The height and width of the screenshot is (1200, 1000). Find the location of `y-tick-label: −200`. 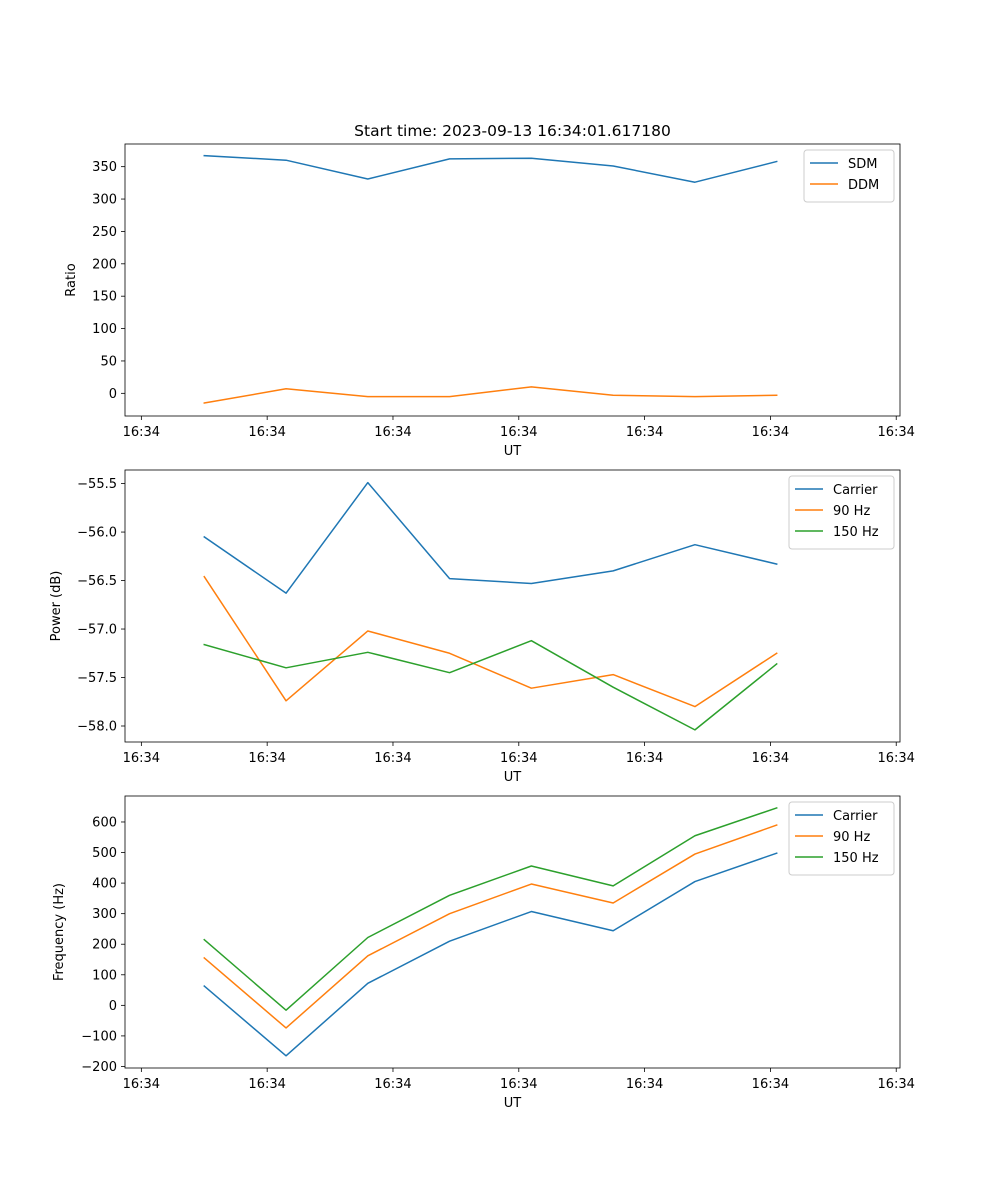

y-tick-label: −200 is located at coordinates (99, 1067).